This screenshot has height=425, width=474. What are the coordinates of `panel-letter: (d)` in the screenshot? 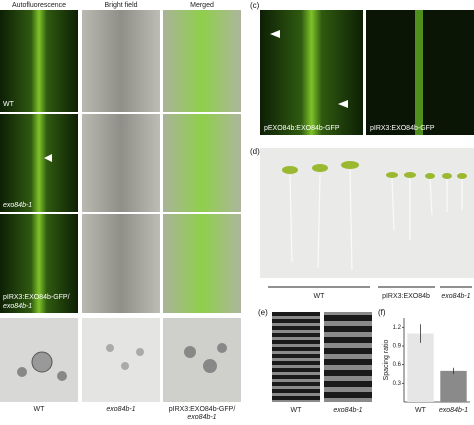 It's located at (255, 151).